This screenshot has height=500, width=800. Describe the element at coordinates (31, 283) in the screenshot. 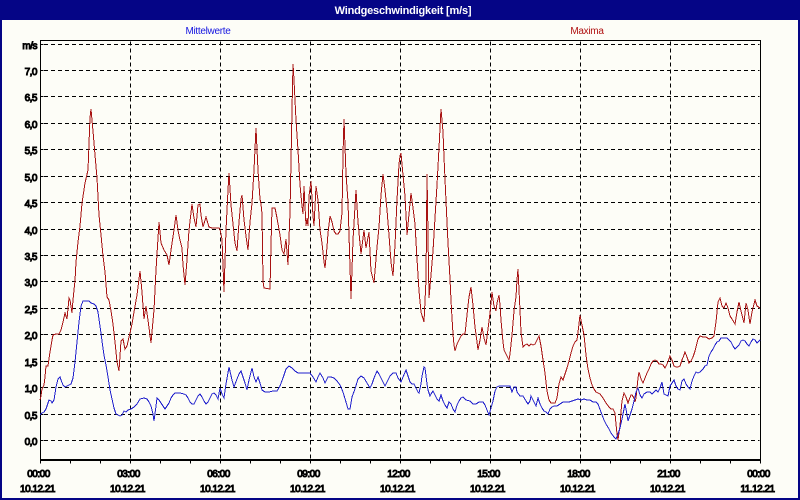

I see `svg-text: 3,0` at that location.